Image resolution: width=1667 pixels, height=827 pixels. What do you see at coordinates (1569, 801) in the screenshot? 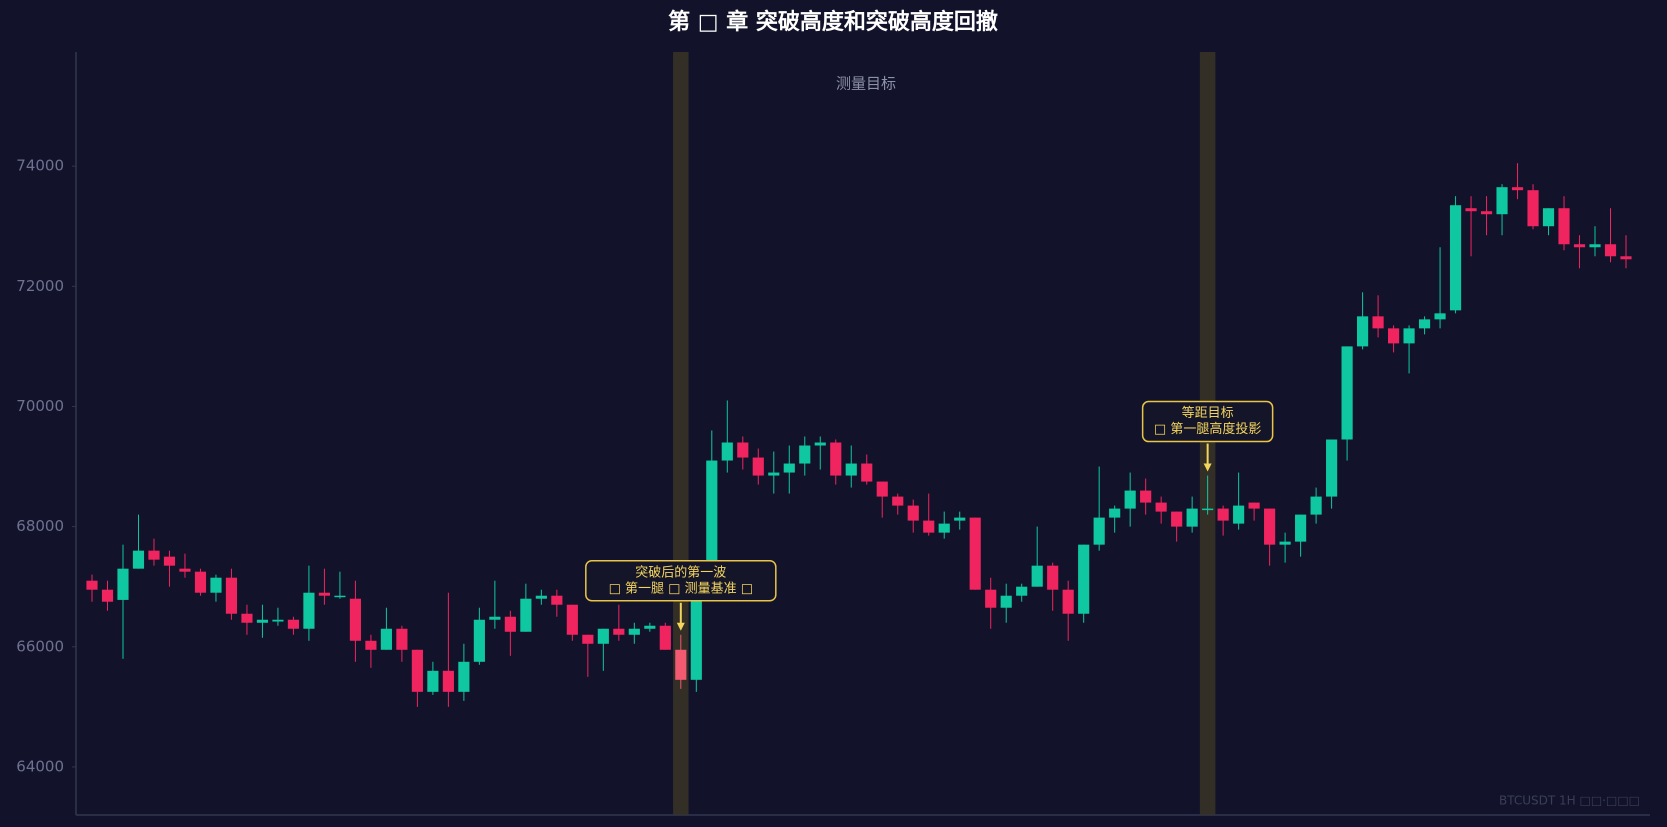
I see `watermark: BTCUSDT 1H □□·□□□` at bounding box center [1569, 801].